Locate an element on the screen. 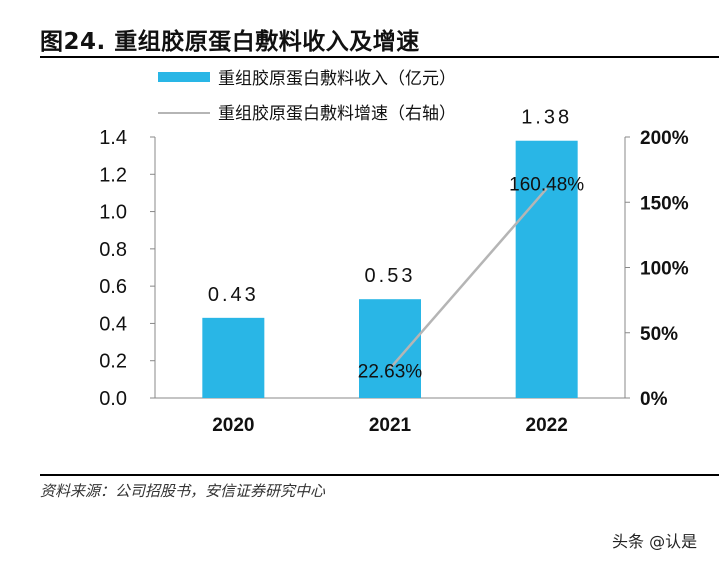 The height and width of the screenshot is (562, 719). left-tick-label: 0.4 is located at coordinates (113, 324).